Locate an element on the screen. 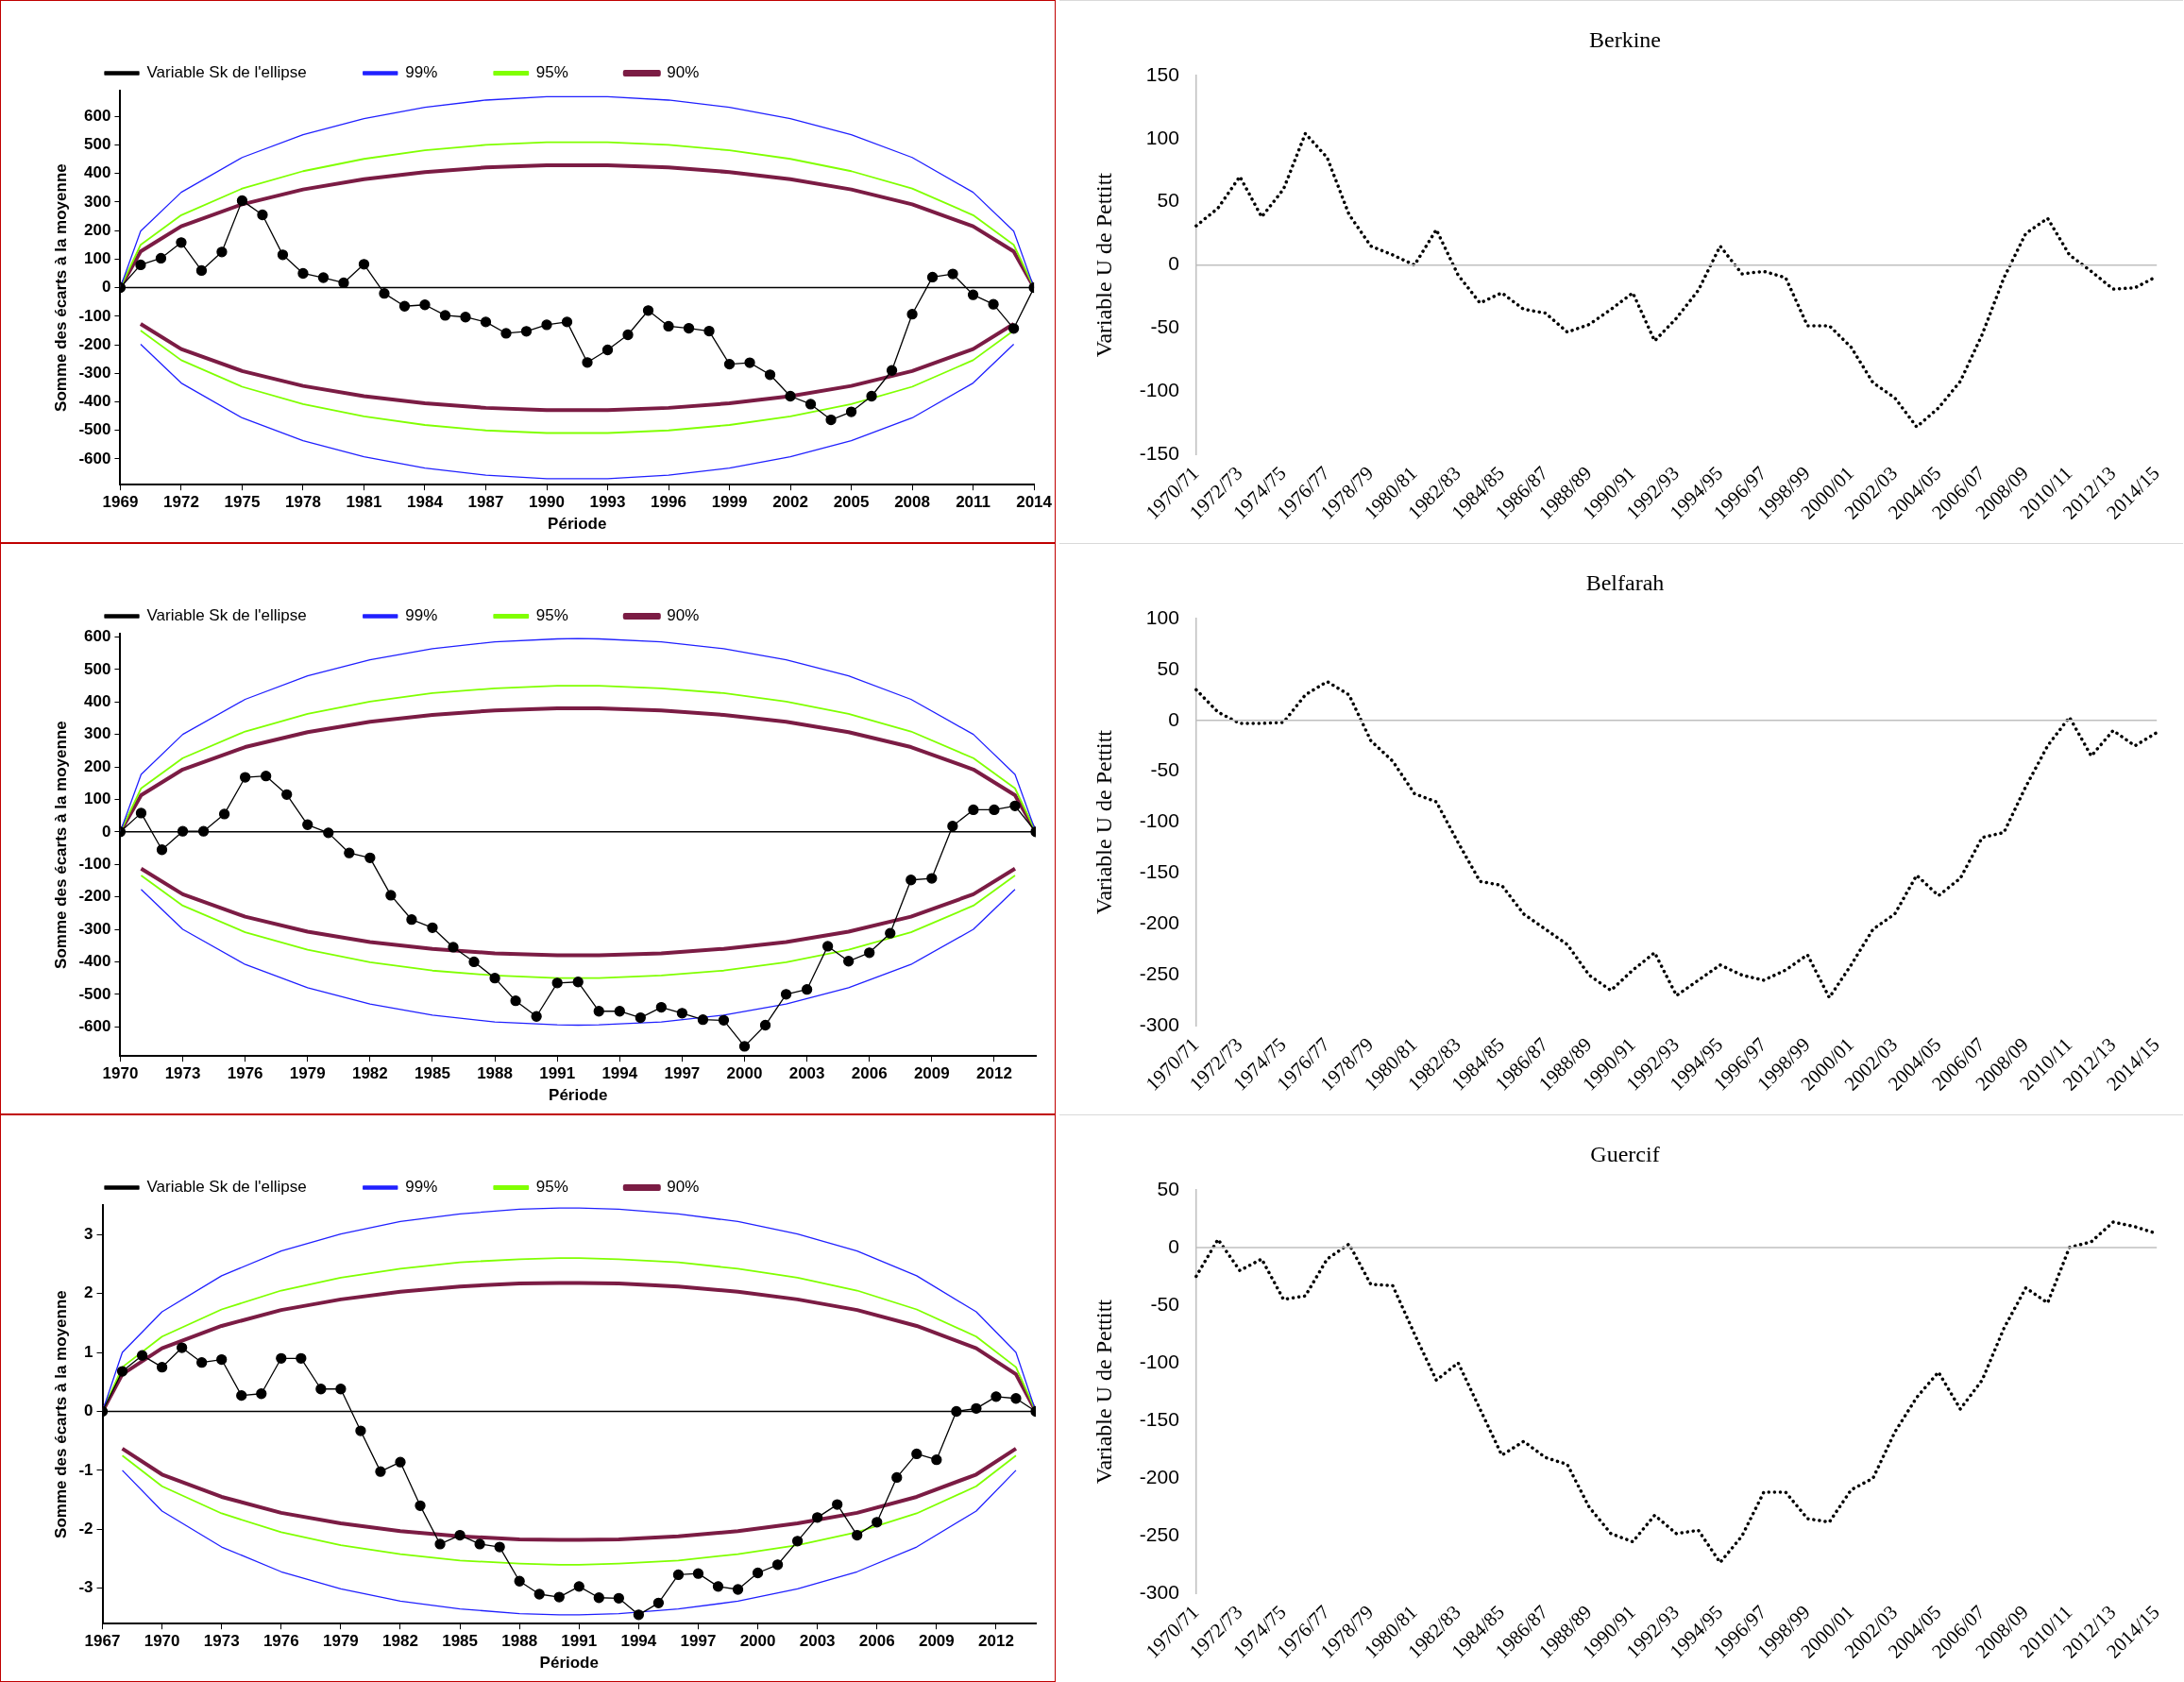 The height and width of the screenshot is (1682, 2184). chart-title: Belfarah is located at coordinates (1625, 582).